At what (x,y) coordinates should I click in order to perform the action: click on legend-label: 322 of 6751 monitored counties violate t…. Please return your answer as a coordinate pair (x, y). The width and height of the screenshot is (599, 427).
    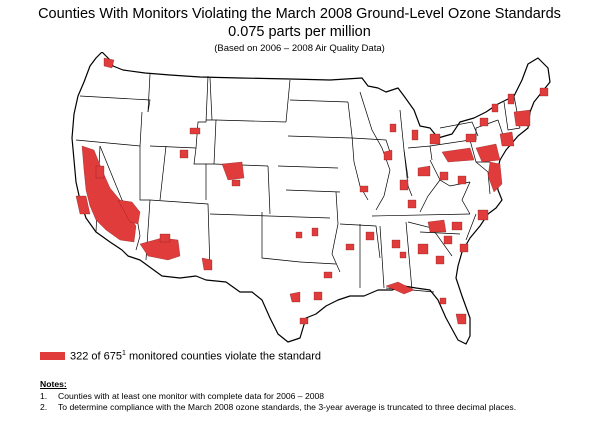
    Looking at the image, I should click on (195, 356).